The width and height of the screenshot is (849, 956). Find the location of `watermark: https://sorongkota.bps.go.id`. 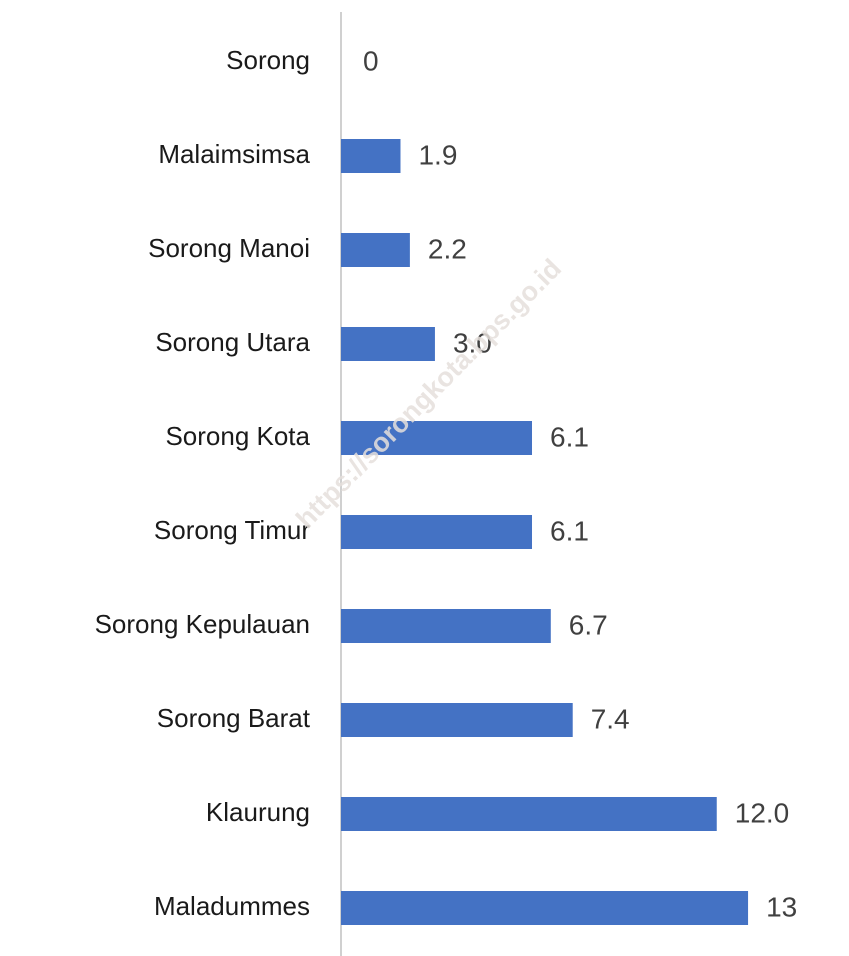

watermark: https://sorongkota.bps.go.id is located at coordinates (428, 393).